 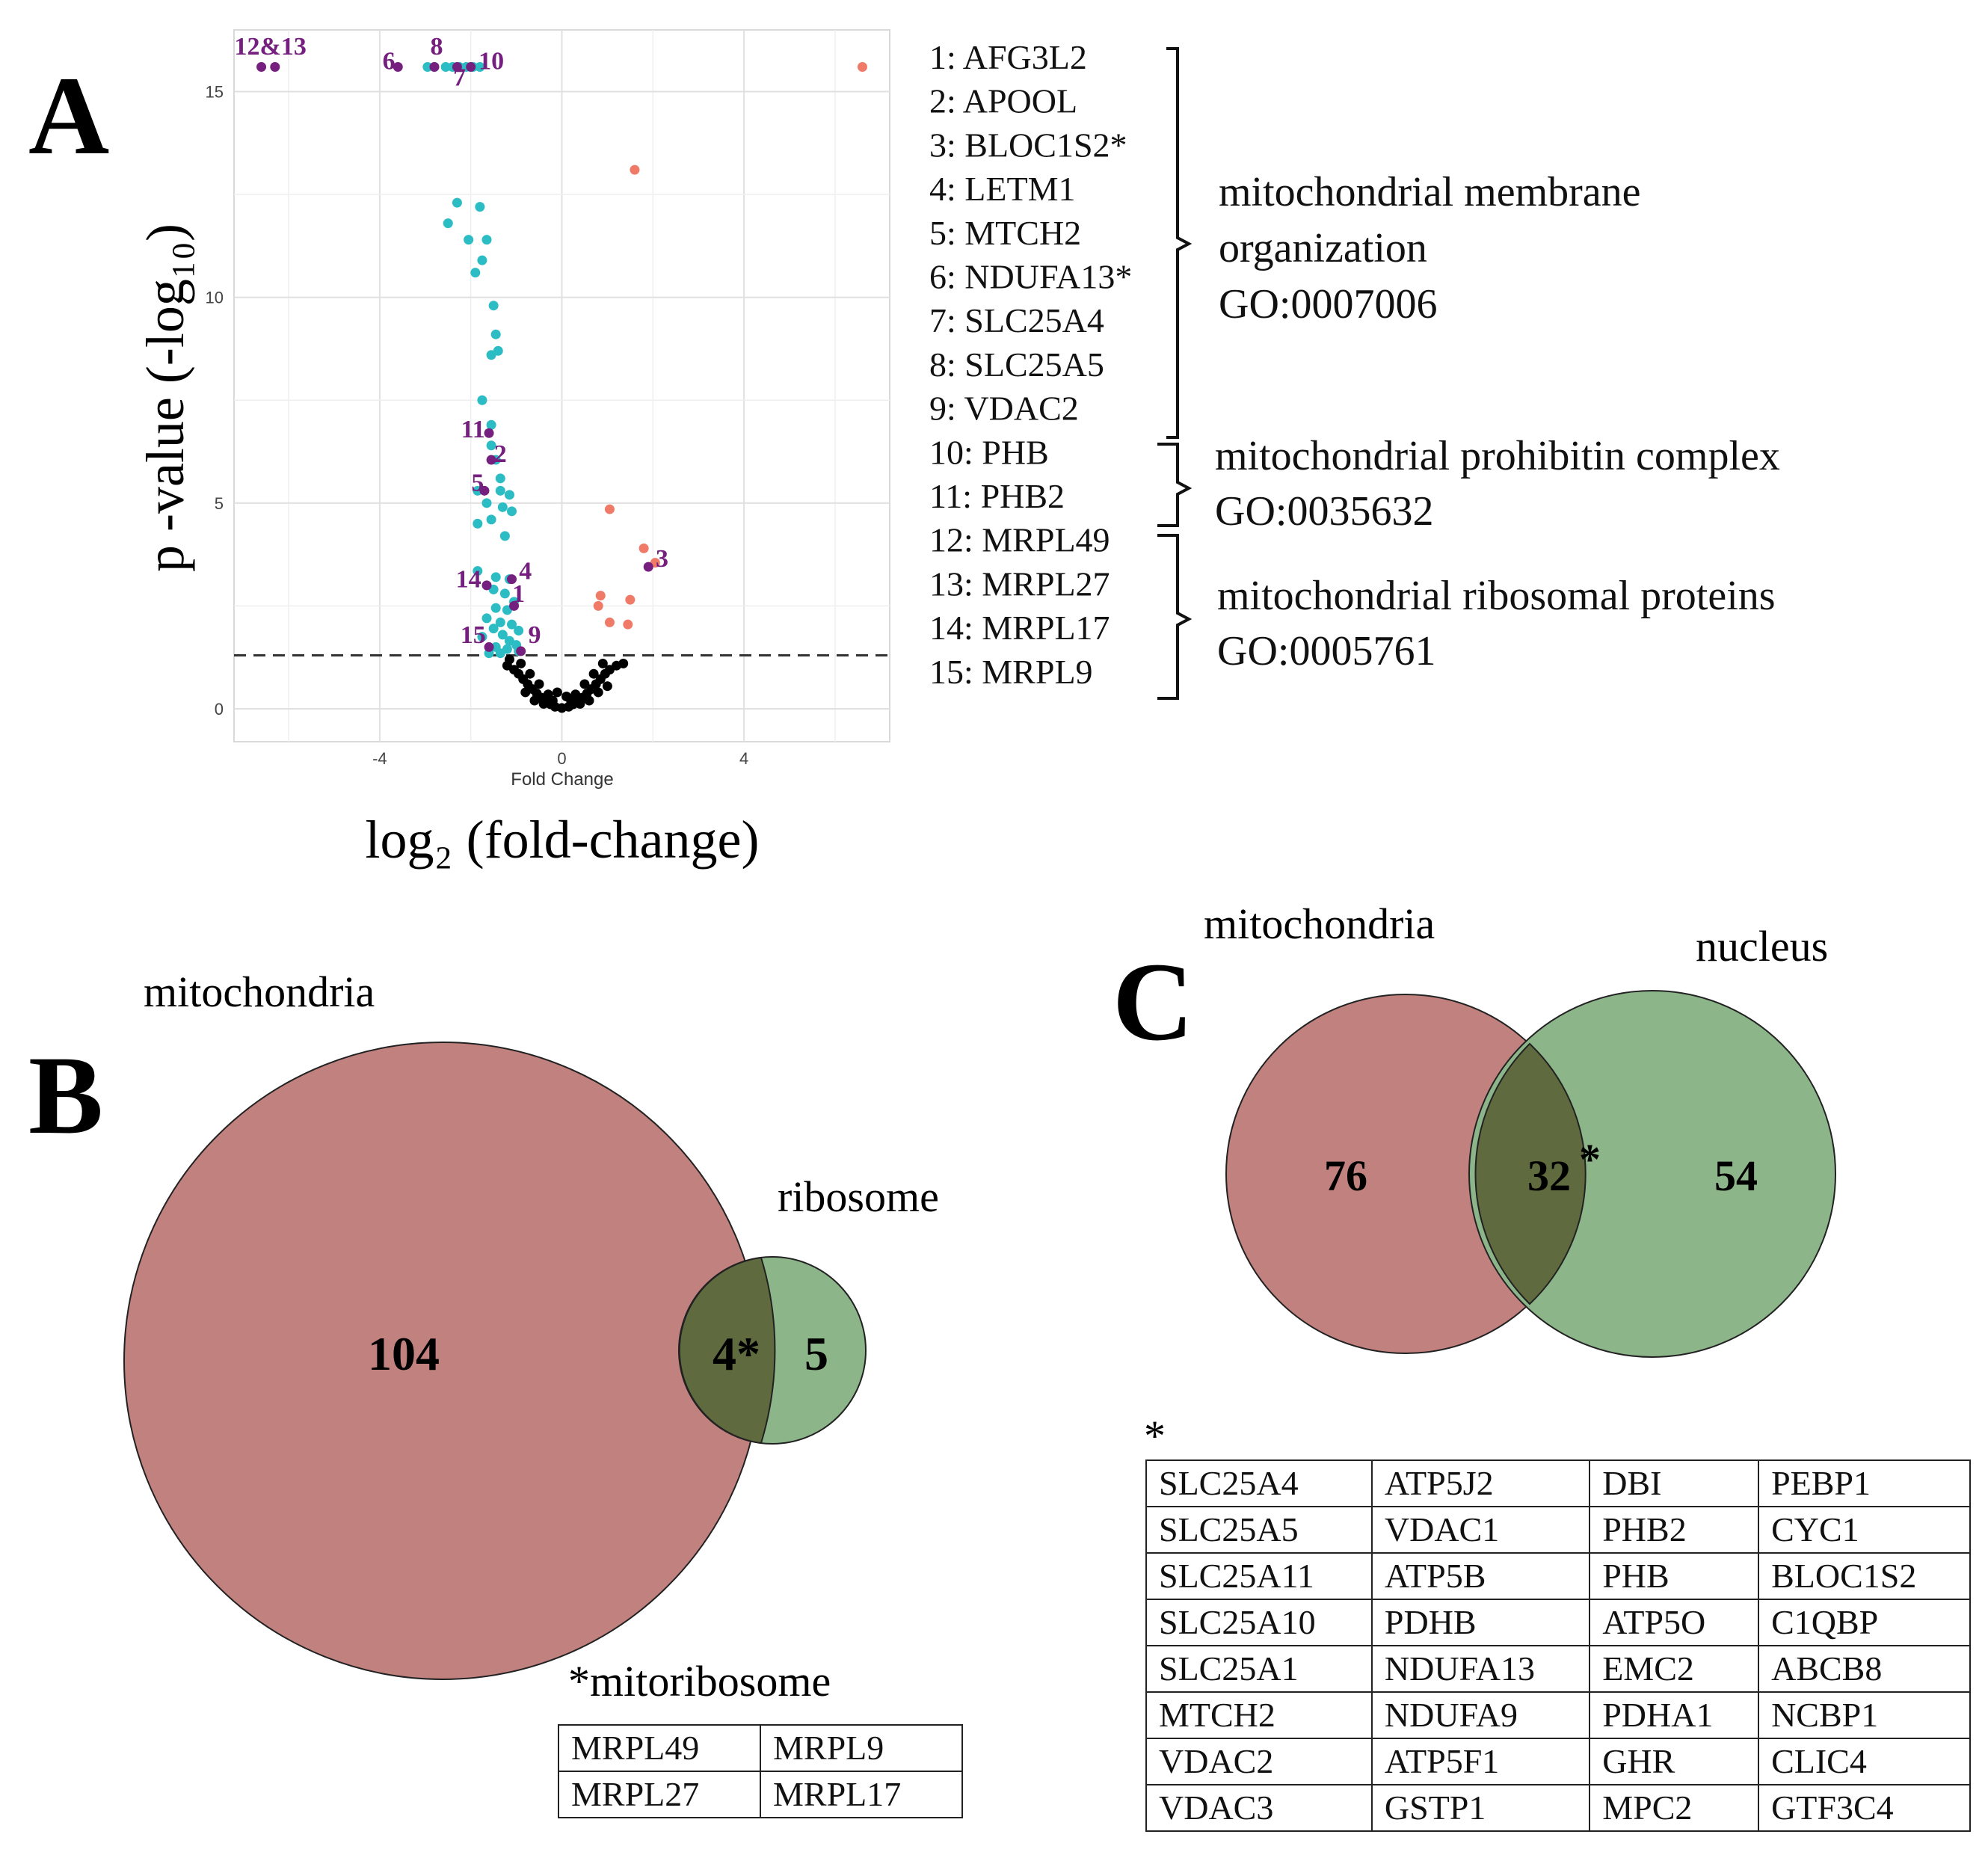 What do you see at coordinates (560, 758) in the screenshot?
I see `x-axis-ticks: -4 0 4` at bounding box center [560, 758].